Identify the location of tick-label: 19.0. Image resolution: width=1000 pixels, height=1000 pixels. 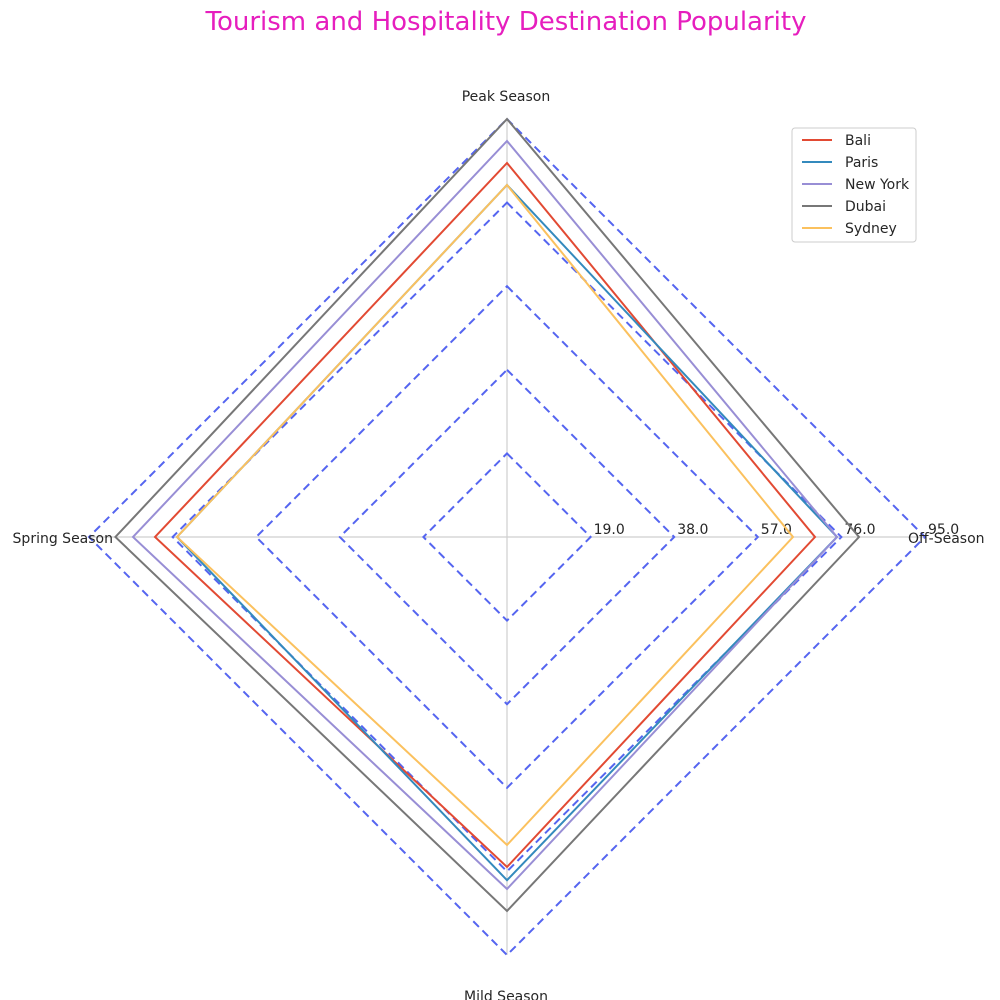
(609, 530).